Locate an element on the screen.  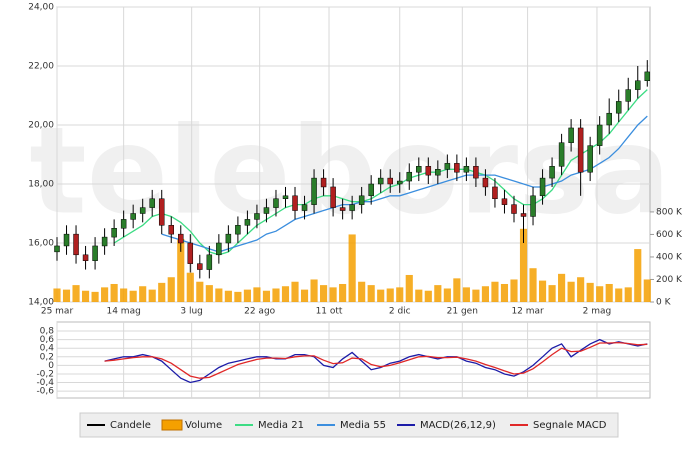
legend-label: Candele is located at coordinates (130, 425).